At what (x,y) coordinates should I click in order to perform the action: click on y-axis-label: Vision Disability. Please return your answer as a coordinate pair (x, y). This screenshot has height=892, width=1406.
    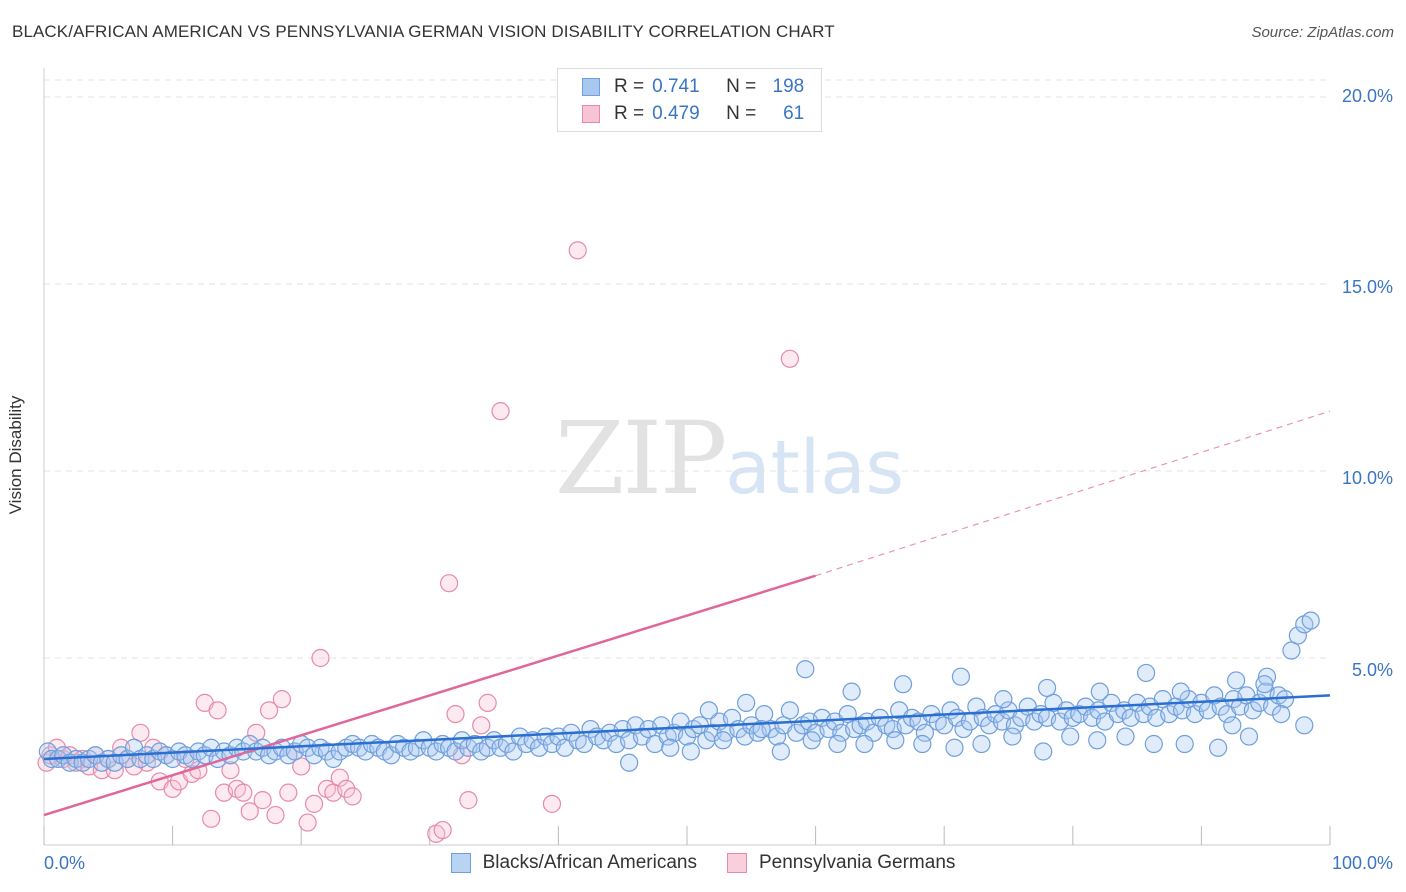
    Looking at the image, I should click on (15, 455).